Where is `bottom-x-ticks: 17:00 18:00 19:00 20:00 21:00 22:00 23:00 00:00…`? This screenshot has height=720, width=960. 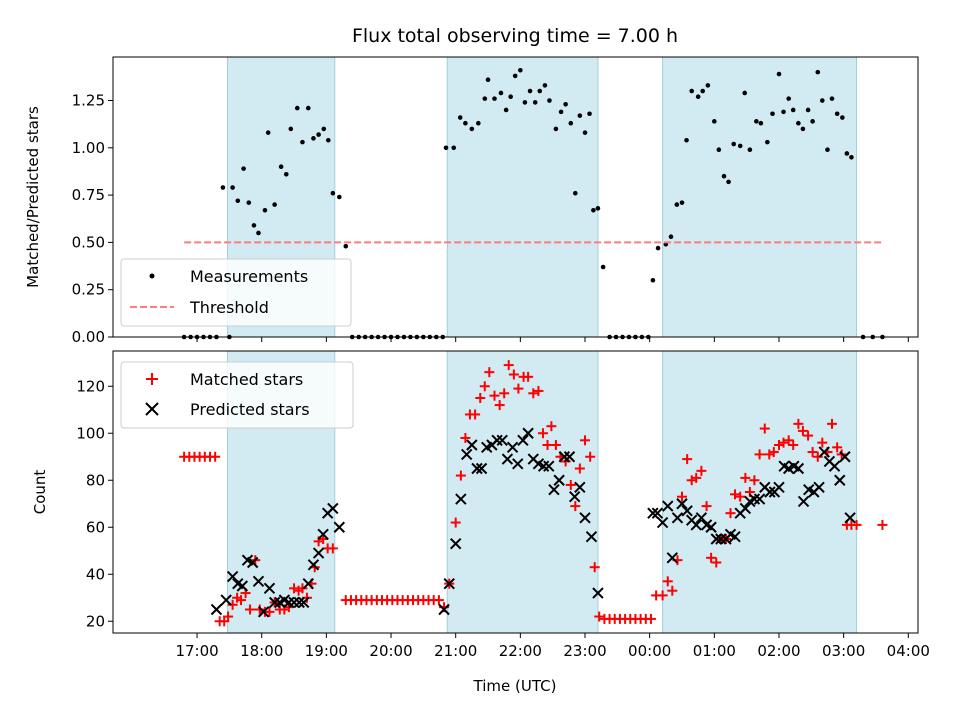
bottom-x-ticks: 17:00 18:00 19:00 20:00 21:00 22:00 23:00 00:00… is located at coordinates (552, 646).